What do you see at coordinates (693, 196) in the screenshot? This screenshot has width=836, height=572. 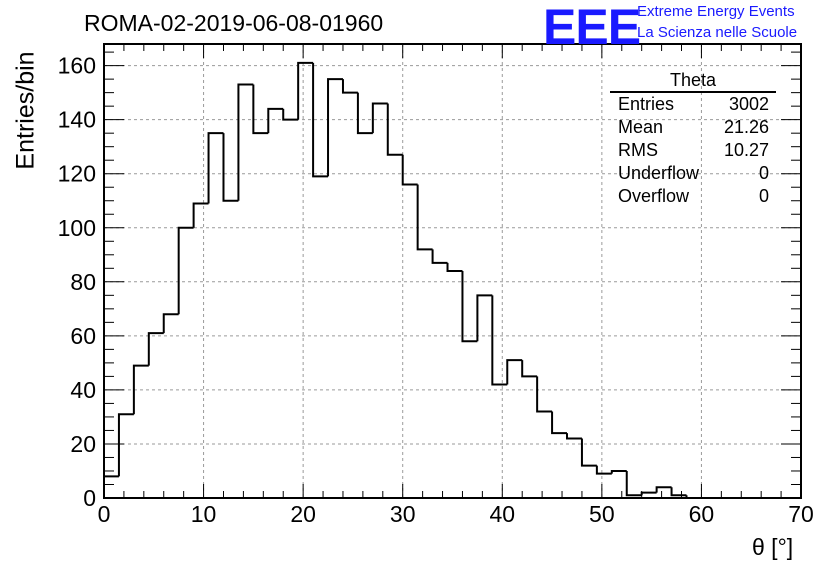 I see `stats-row: Overflow 0` at bounding box center [693, 196].